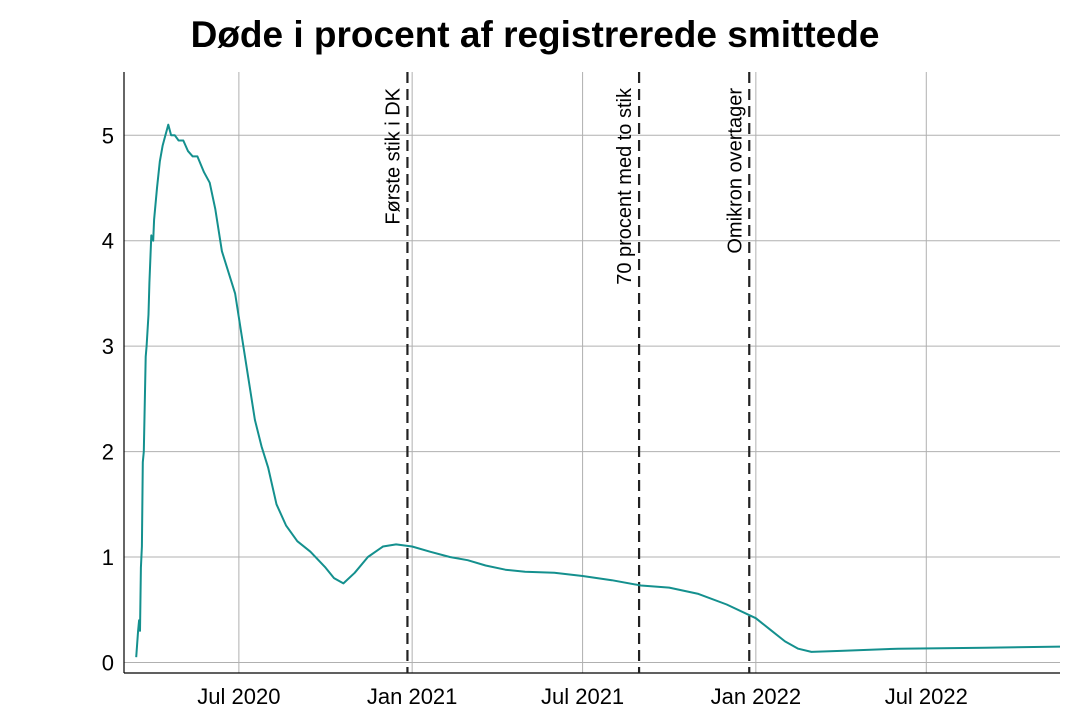 This screenshot has width=1090, height=724. What do you see at coordinates (625, 186) in the screenshot?
I see `annotation-label: 70 procent med to stik` at bounding box center [625, 186].